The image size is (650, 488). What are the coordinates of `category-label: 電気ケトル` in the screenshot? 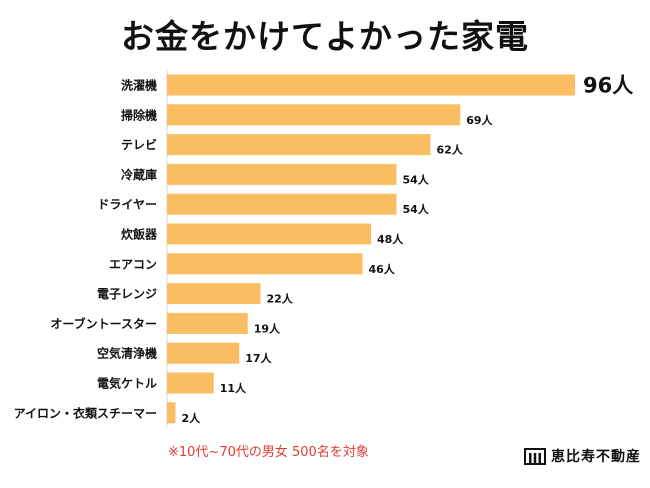 It's located at (127, 383).